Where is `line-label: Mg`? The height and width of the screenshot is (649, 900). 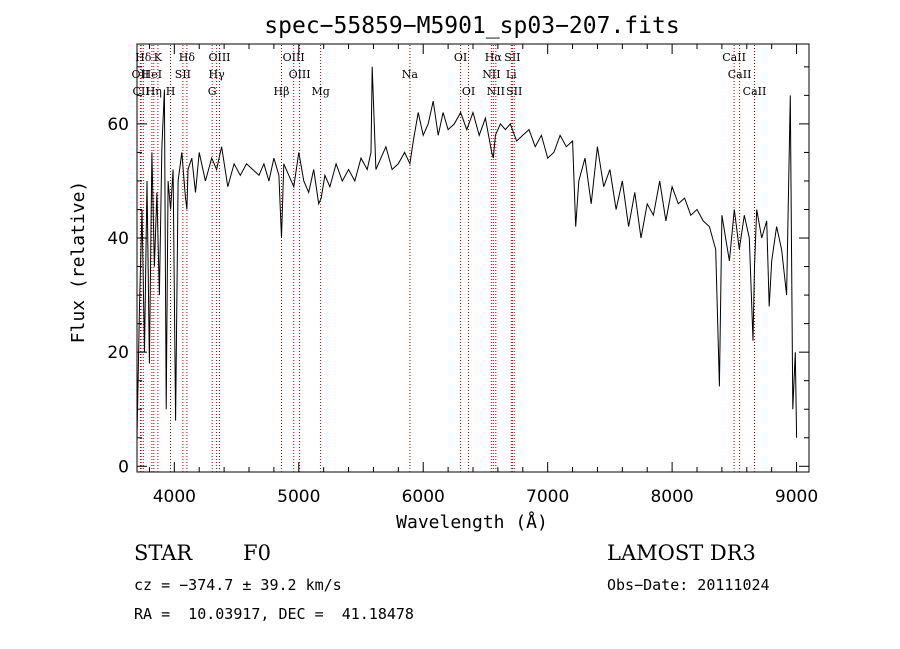 line-label: Mg is located at coordinates (320, 91).